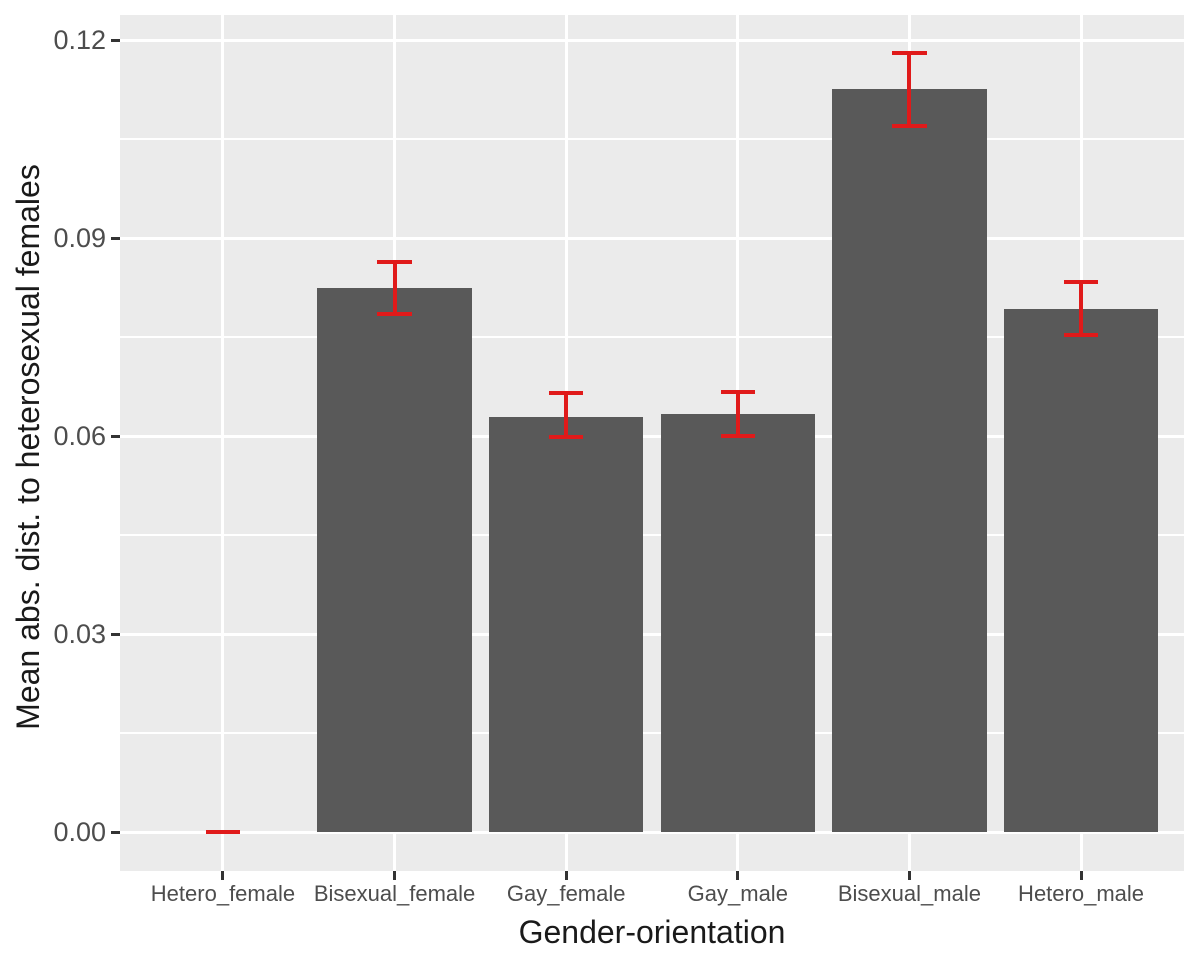 The width and height of the screenshot is (1200, 960). What do you see at coordinates (652, 932) in the screenshot?
I see `x-axis-title: Gender-orientation` at bounding box center [652, 932].